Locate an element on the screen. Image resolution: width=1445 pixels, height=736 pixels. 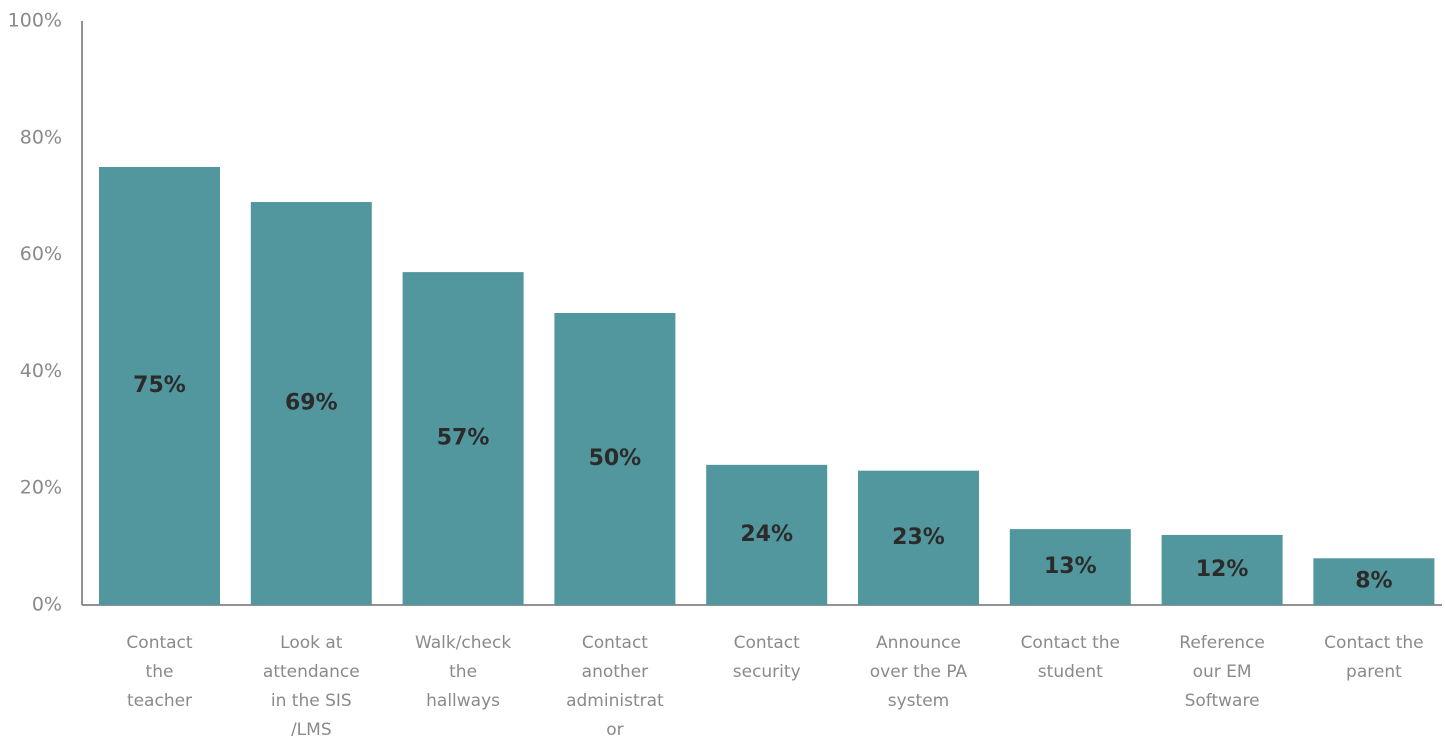
y-tick-label: 60% is located at coordinates (41, 254).